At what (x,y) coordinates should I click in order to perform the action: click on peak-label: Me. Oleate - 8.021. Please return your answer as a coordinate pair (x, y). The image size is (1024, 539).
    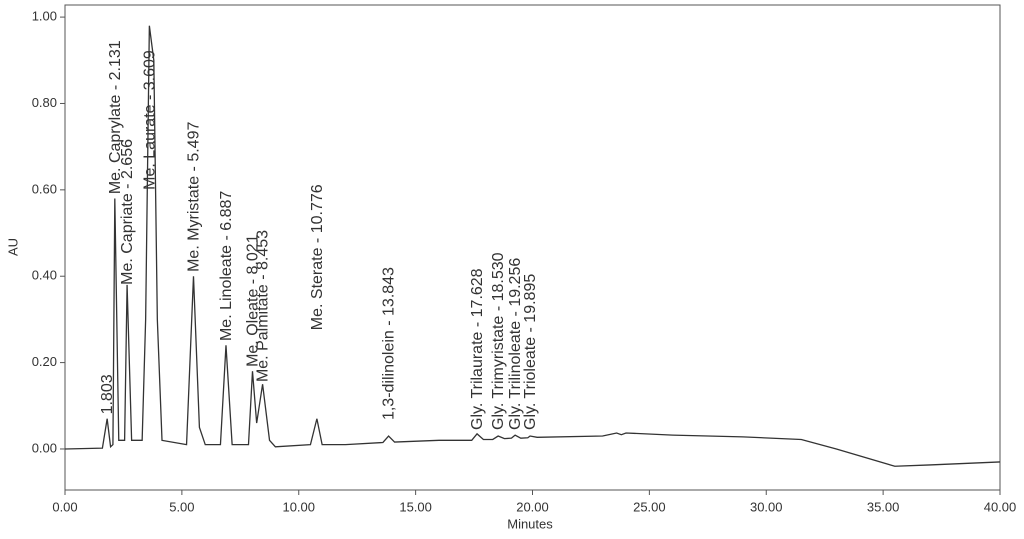
    Looking at the image, I should click on (252, 300).